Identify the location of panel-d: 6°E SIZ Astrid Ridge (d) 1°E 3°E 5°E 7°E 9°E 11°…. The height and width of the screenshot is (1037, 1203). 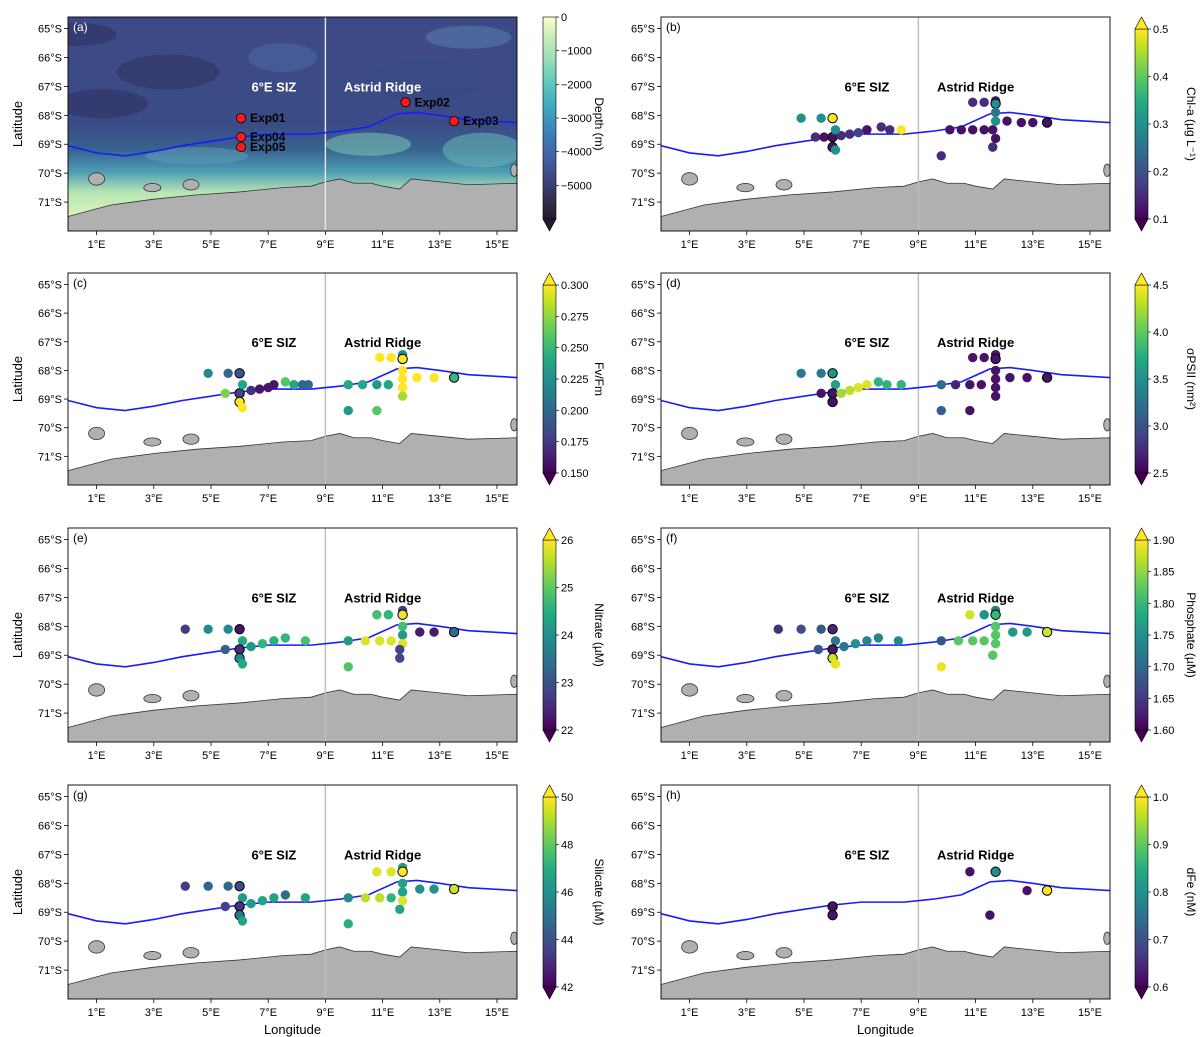
(914, 388).